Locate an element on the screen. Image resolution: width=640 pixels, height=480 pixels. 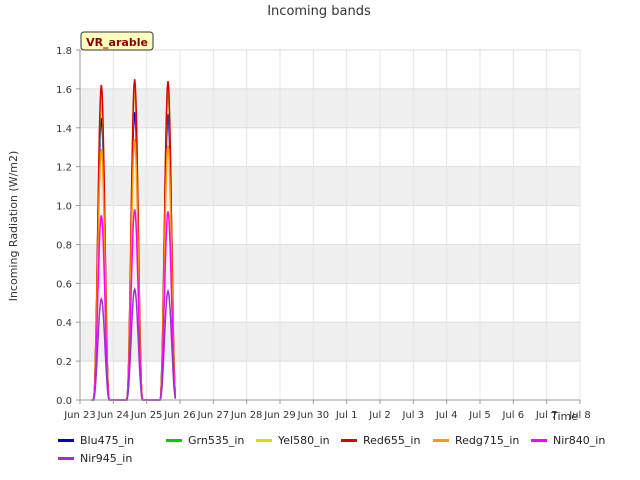
series-line-nir840_in is located at coordinates (134, 305).